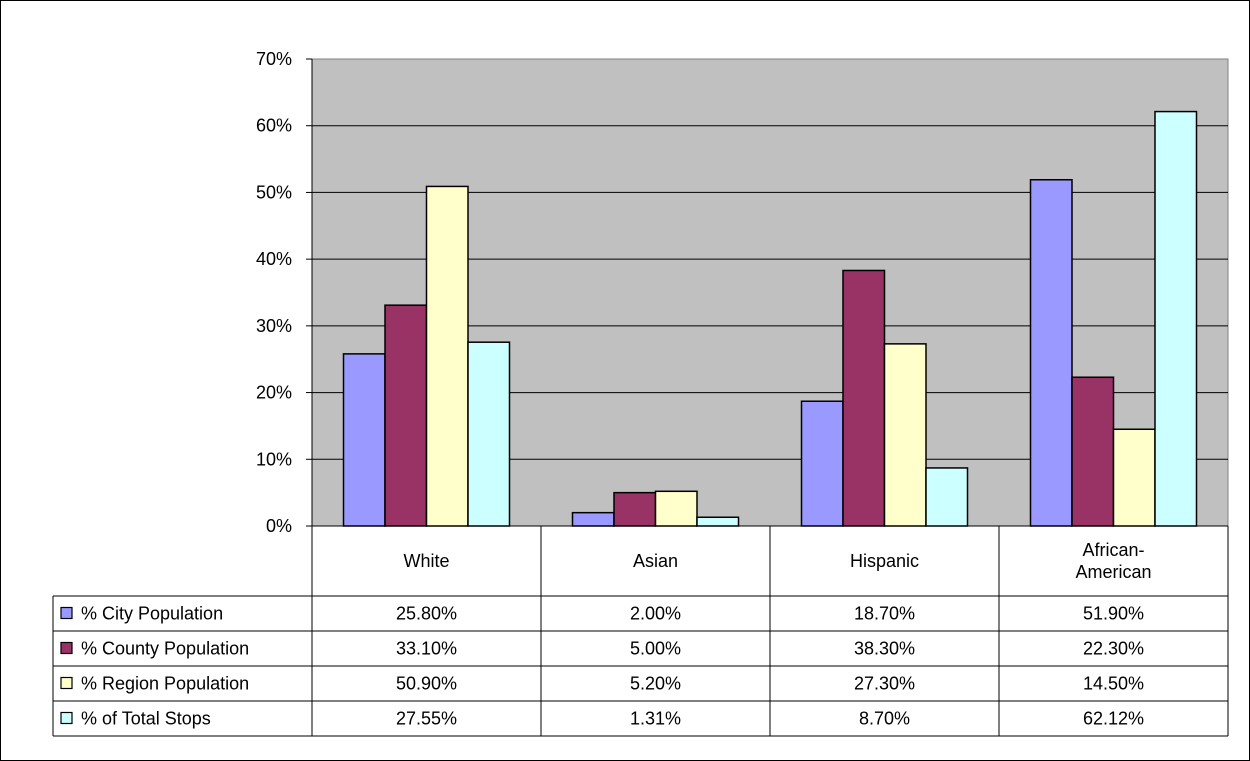 The height and width of the screenshot is (761, 1250). I want to click on data-label-county-population-asian: 5.00%, so click(655, 649).